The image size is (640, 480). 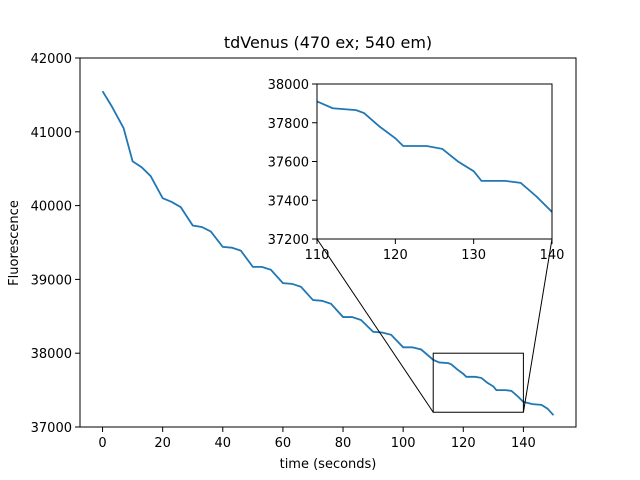 What do you see at coordinates (51, 133) in the screenshot?
I see `y-tick-label: 41000` at bounding box center [51, 133].